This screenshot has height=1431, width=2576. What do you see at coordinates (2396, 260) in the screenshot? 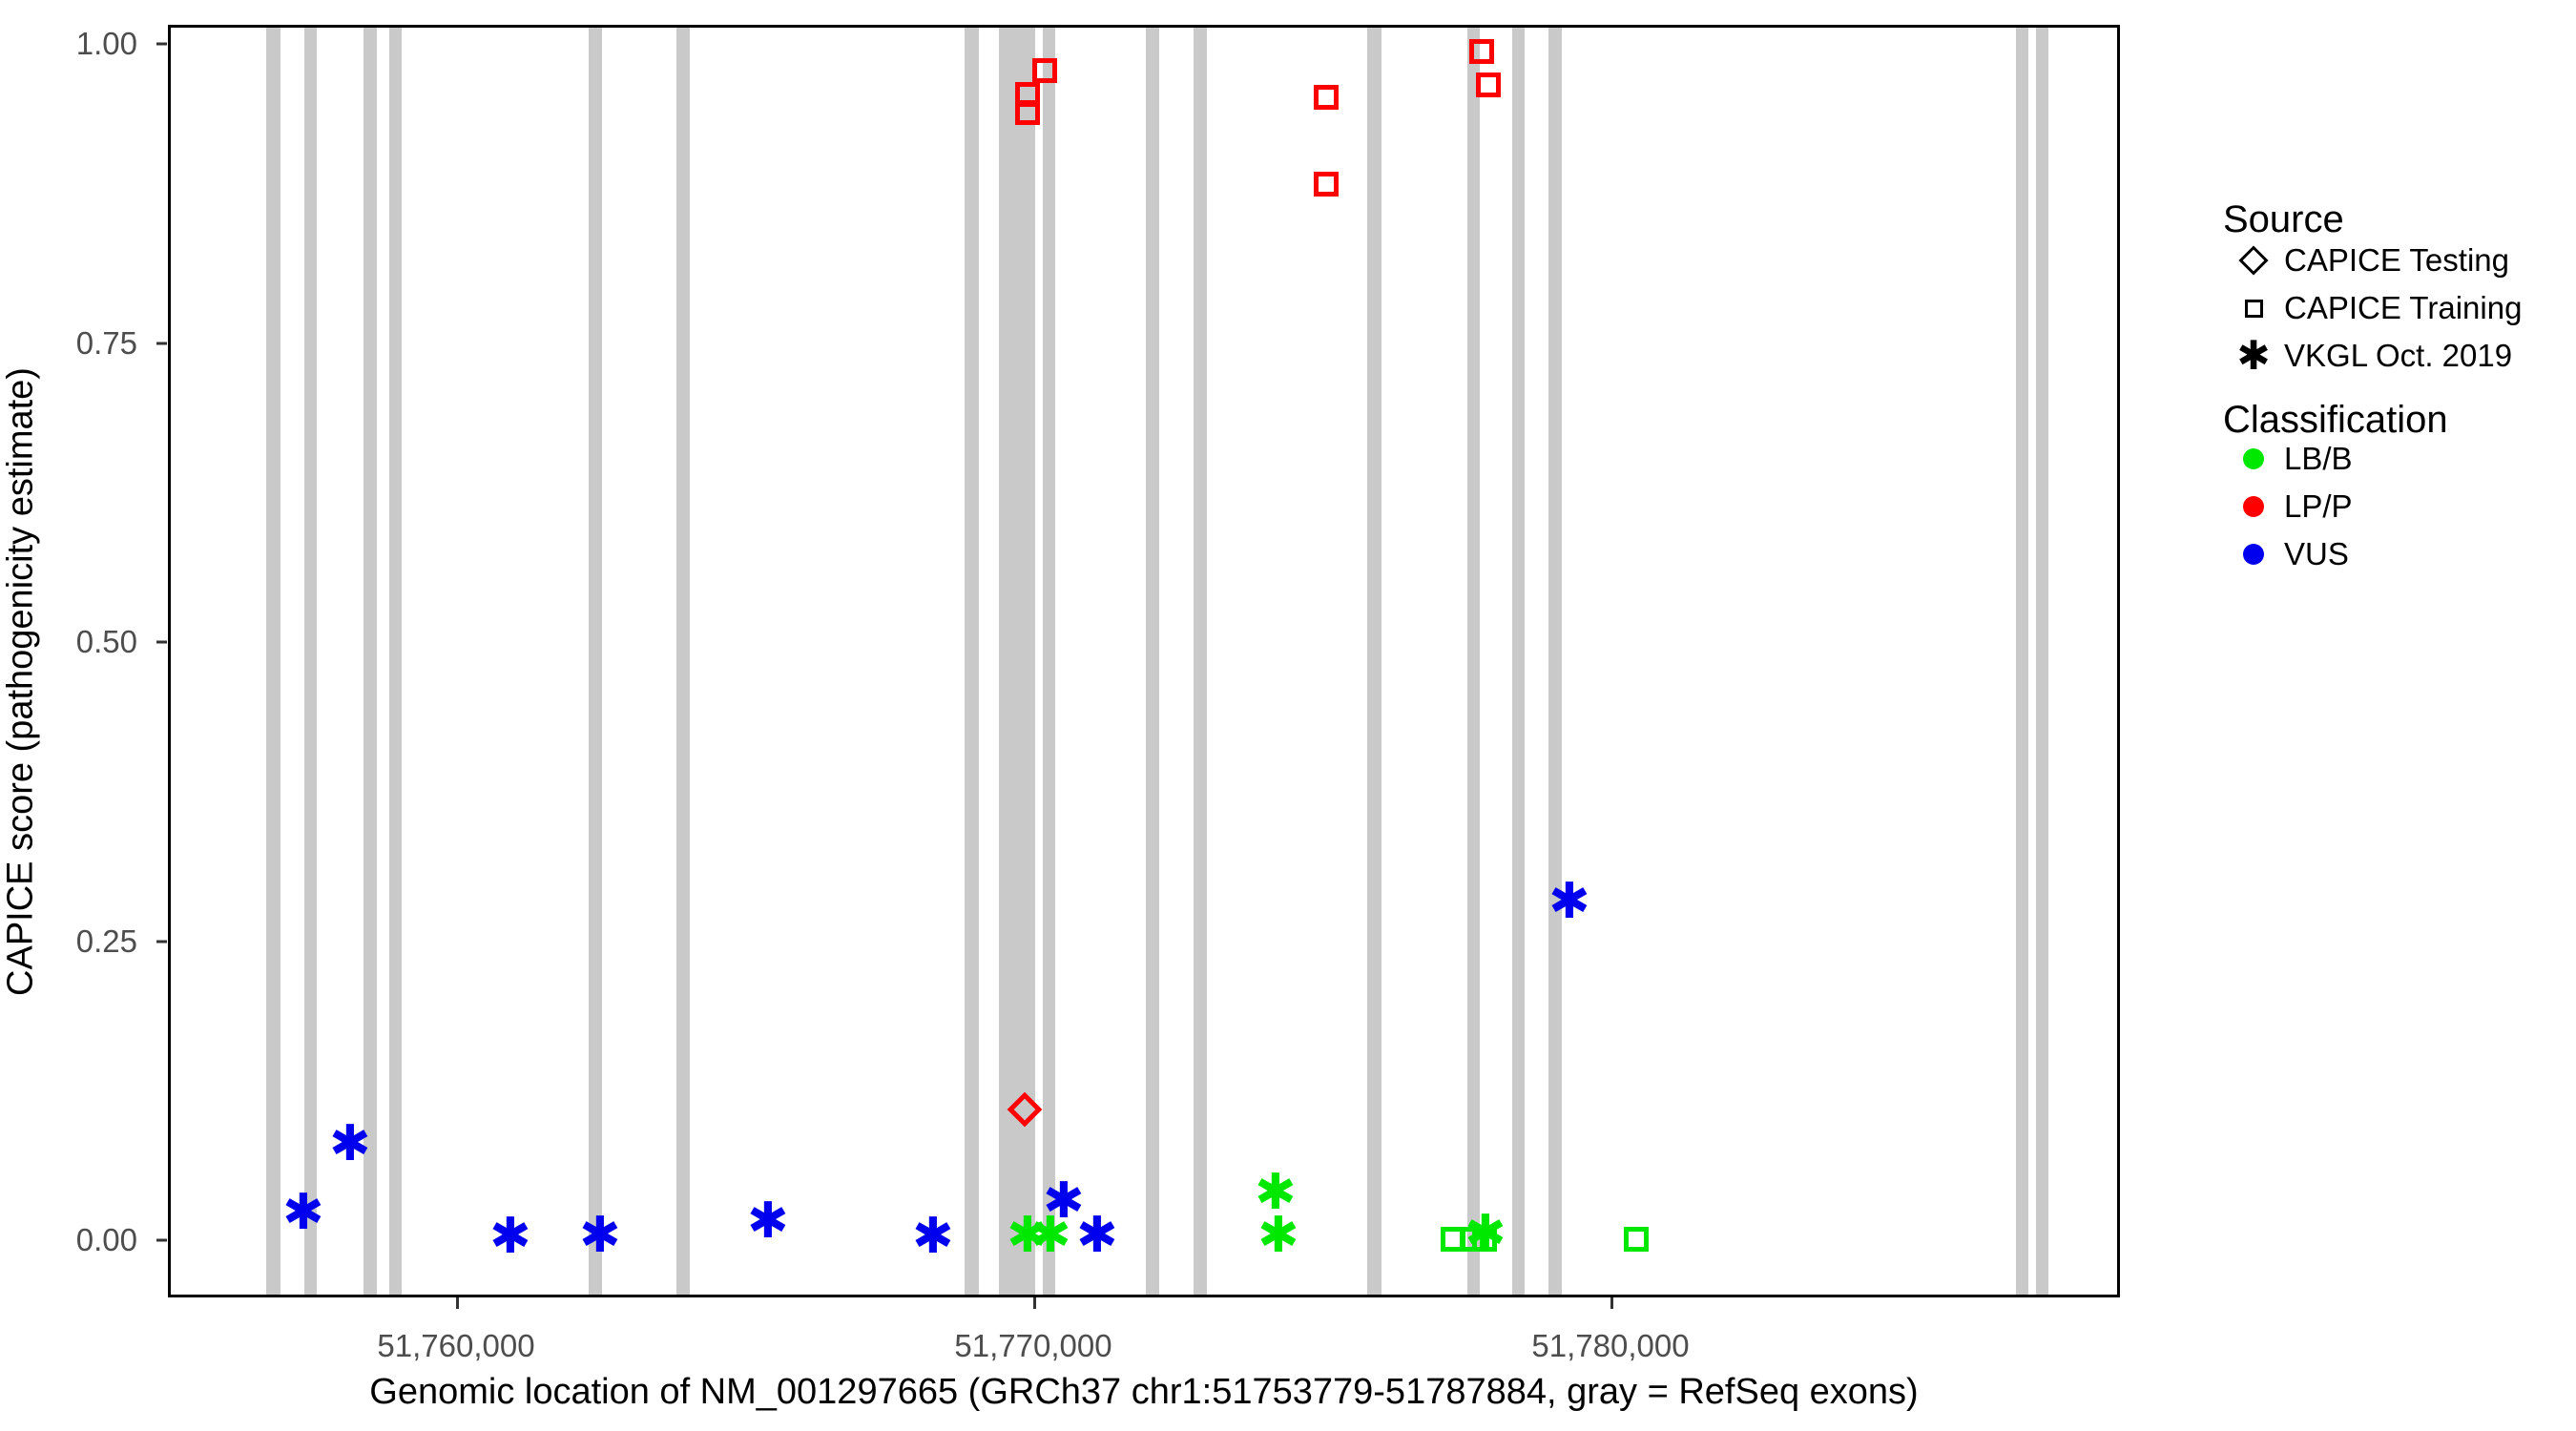
I see `legend-item-label: CAPICE Testing` at bounding box center [2396, 260].